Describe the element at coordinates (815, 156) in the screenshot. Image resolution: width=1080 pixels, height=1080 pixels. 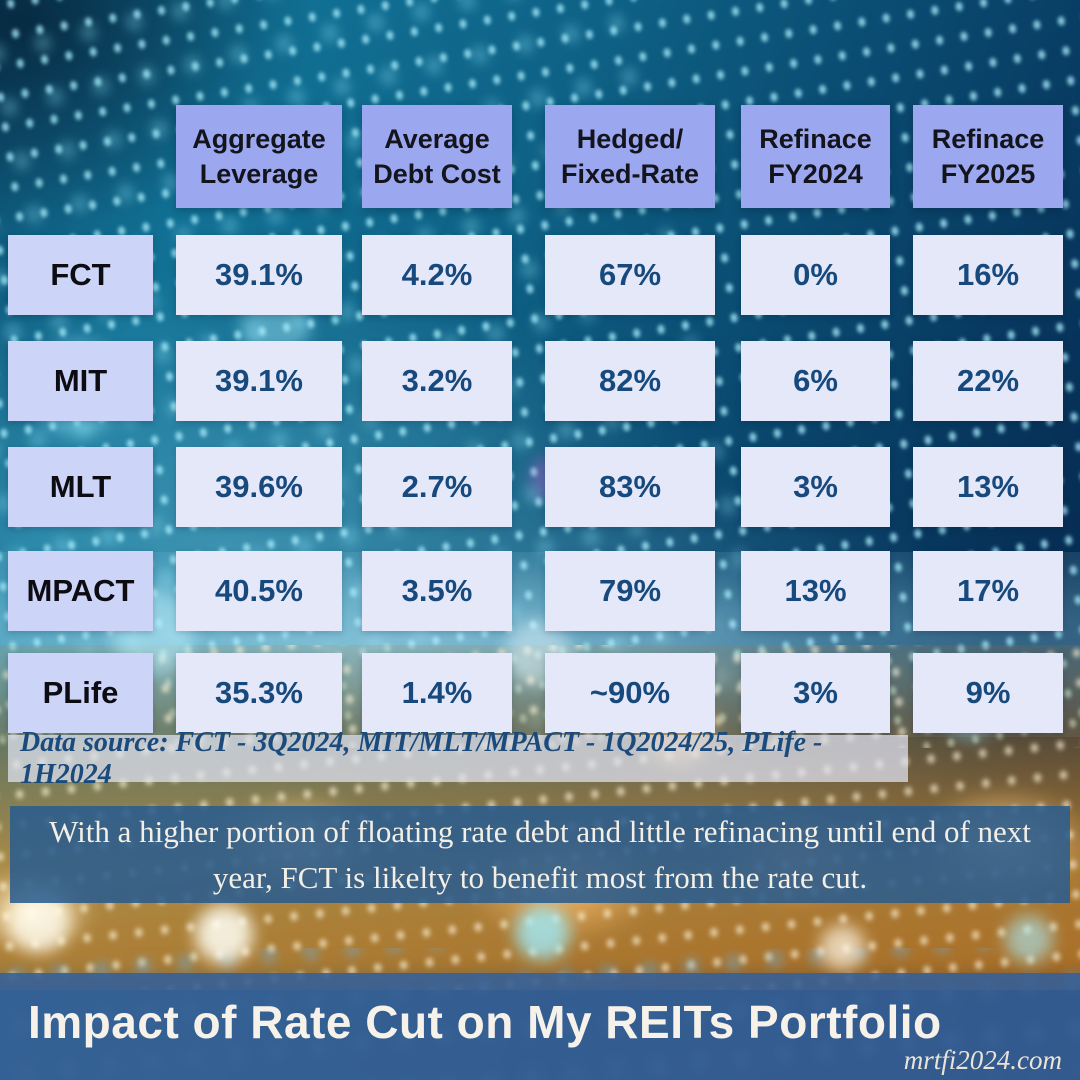
I see `col-header-refinace-fy2024: Refinace FY2024` at that location.